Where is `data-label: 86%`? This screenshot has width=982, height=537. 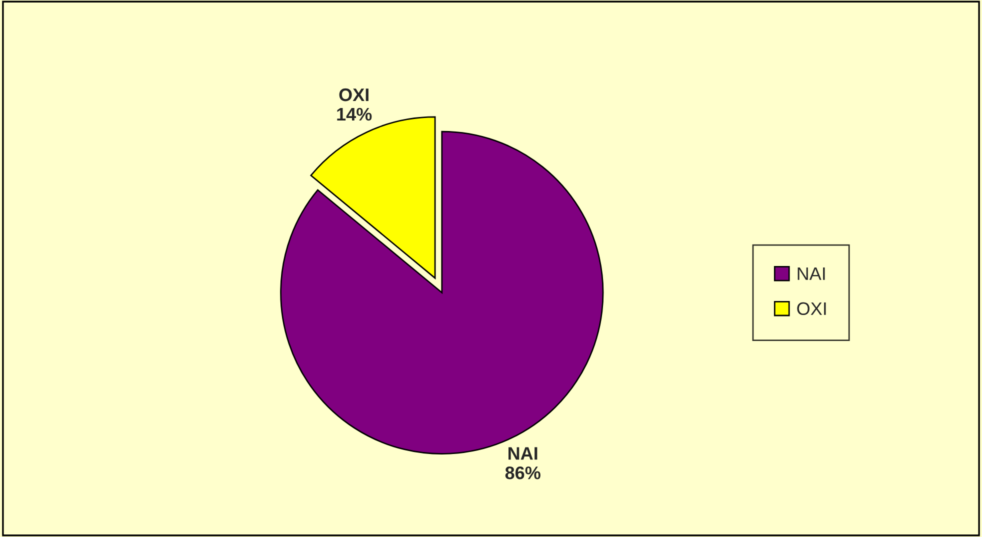
data-label: 86% is located at coordinates (522, 473).